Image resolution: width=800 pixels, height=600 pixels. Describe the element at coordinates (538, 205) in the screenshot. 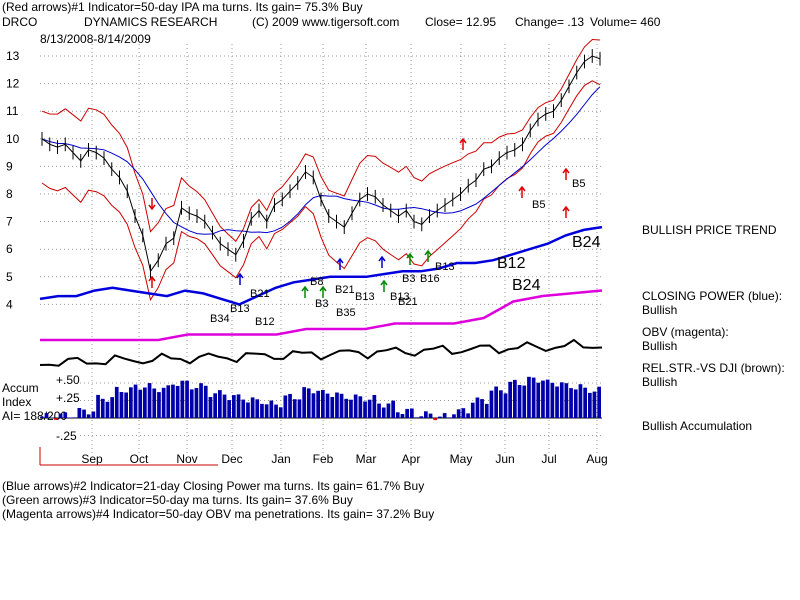

I see `signal-label: B5` at that location.